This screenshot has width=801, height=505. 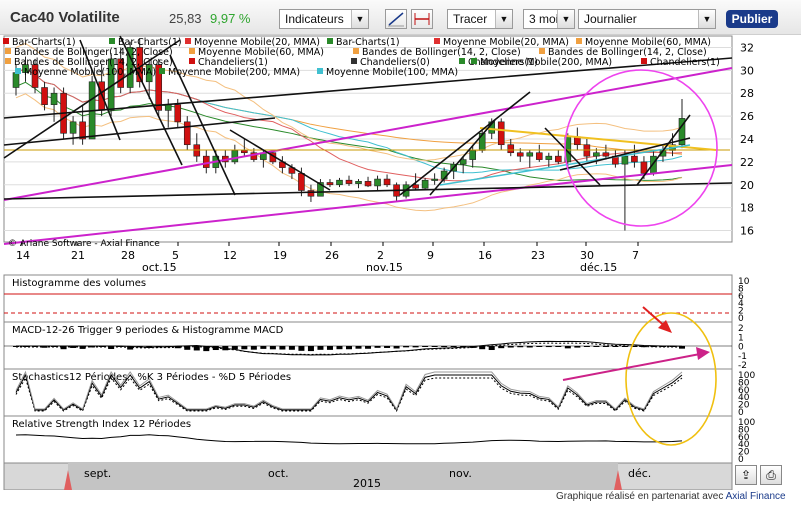 What do you see at coordinates (395, 62) in the screenshot?
I see `legend-label: Chandeliers(0)` at bounding box center [395, 62].